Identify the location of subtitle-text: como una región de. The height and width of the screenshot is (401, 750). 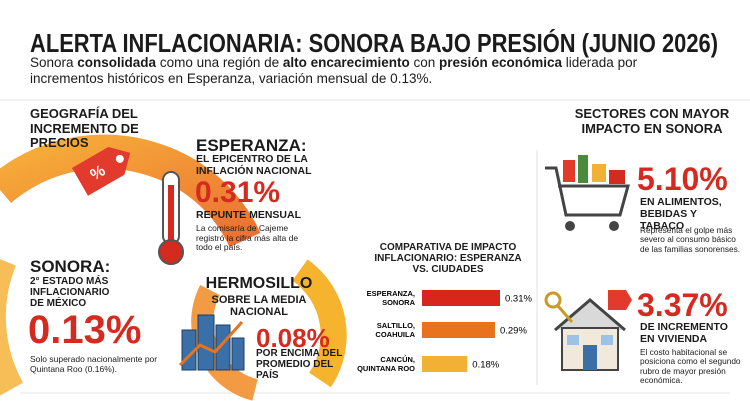
(219, 62).